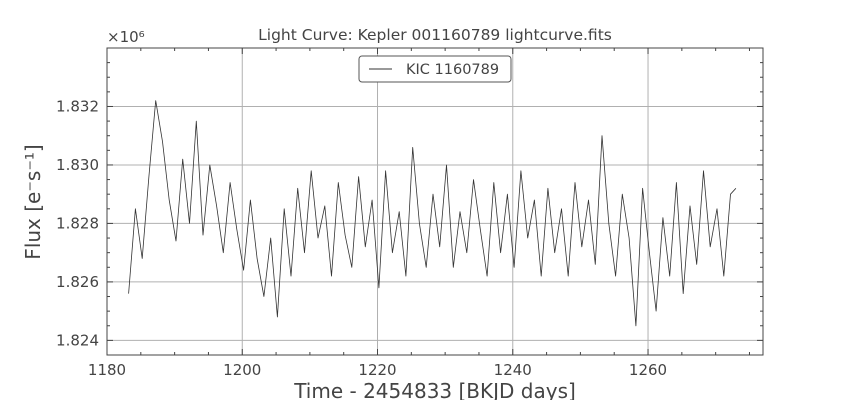  What do you see at coordinates (107, 370) in the screenshot?
I see `x-tick-label: 1180` at bounding box center [107, 370].